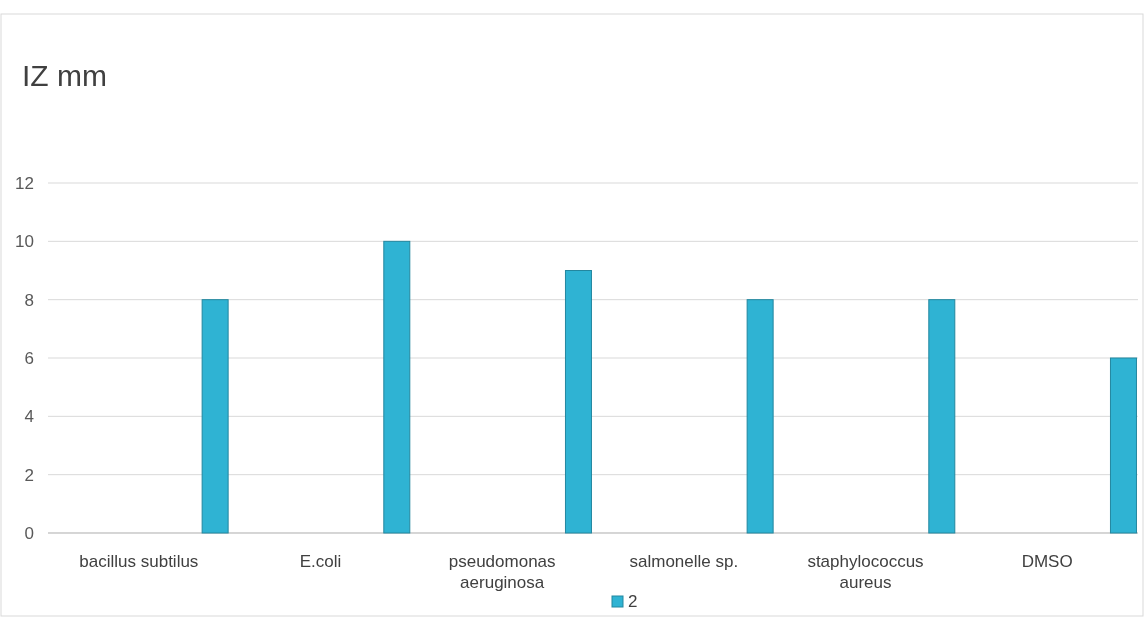  What do you see at coordinates (29, 475) in the screenshot?
I see `y-tick-label: 2` at bounding box center [29, 475].